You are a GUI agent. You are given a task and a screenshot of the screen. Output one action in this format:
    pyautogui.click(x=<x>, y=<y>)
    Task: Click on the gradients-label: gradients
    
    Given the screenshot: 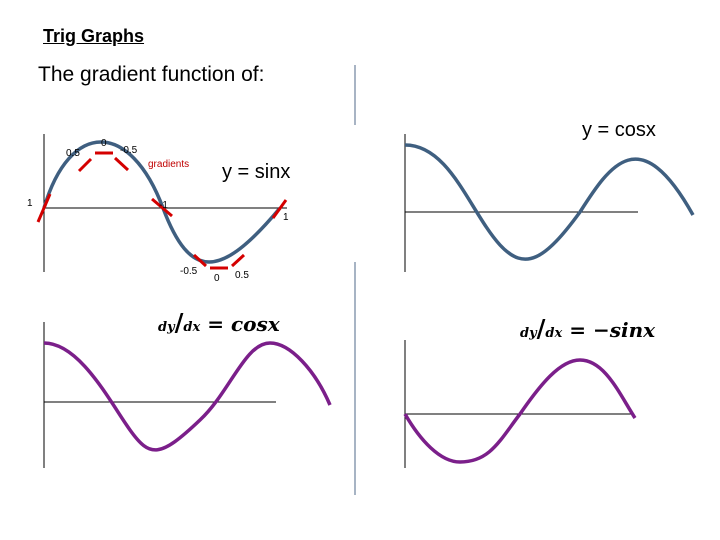 What is the action you would take?
    pyautogui.click(x=169, y=164)
    